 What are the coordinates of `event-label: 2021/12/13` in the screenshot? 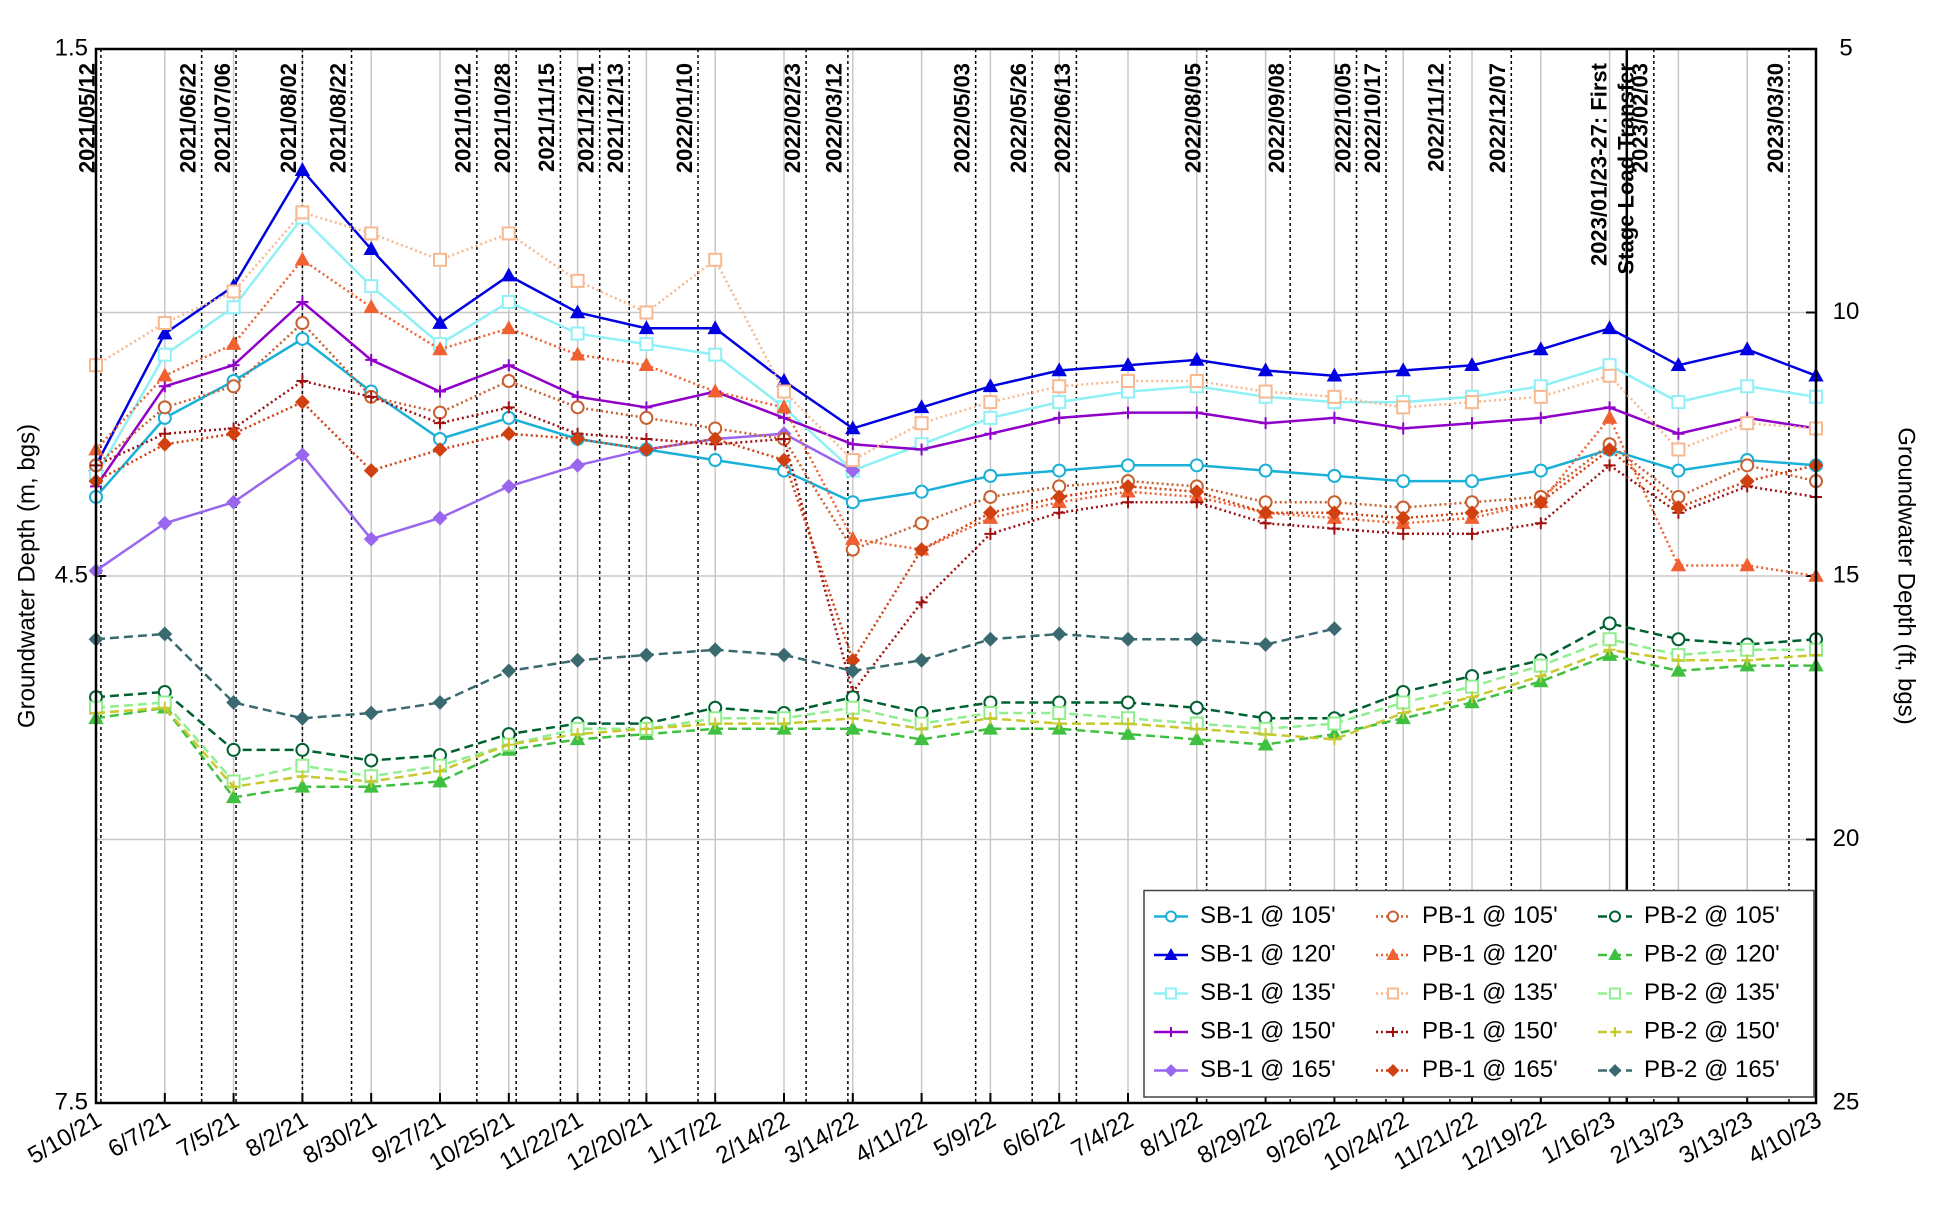 It's located at (615, 118).